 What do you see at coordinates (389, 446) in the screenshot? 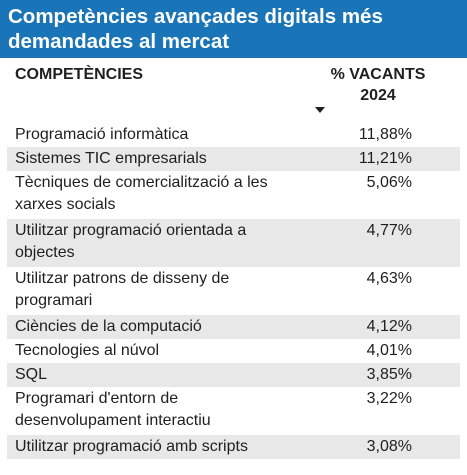
I see `vacancy-percent-cell: 3,08%` at bounding box center [389, 446].